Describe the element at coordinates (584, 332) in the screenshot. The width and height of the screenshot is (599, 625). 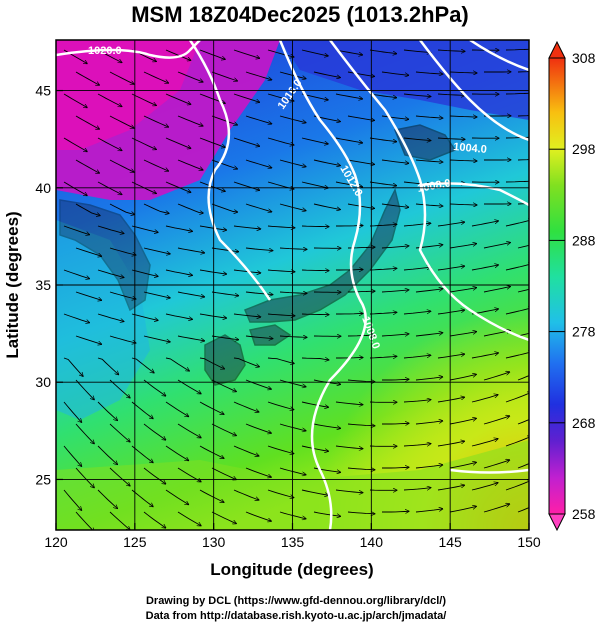
I see `colorbar-tick-label: 278` at that location.